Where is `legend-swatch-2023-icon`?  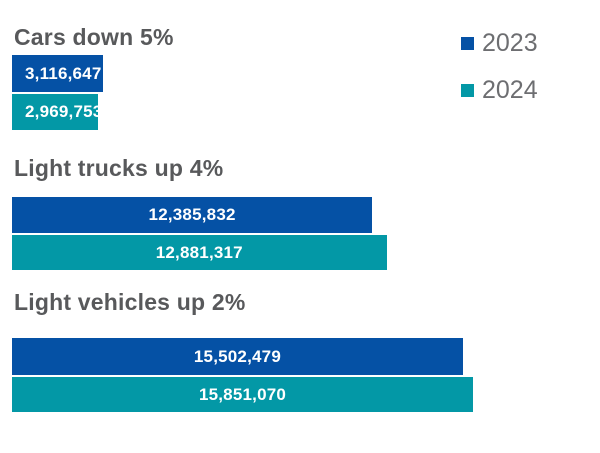 legend-swatch-2023-icon is located at coordinates (467, 43).